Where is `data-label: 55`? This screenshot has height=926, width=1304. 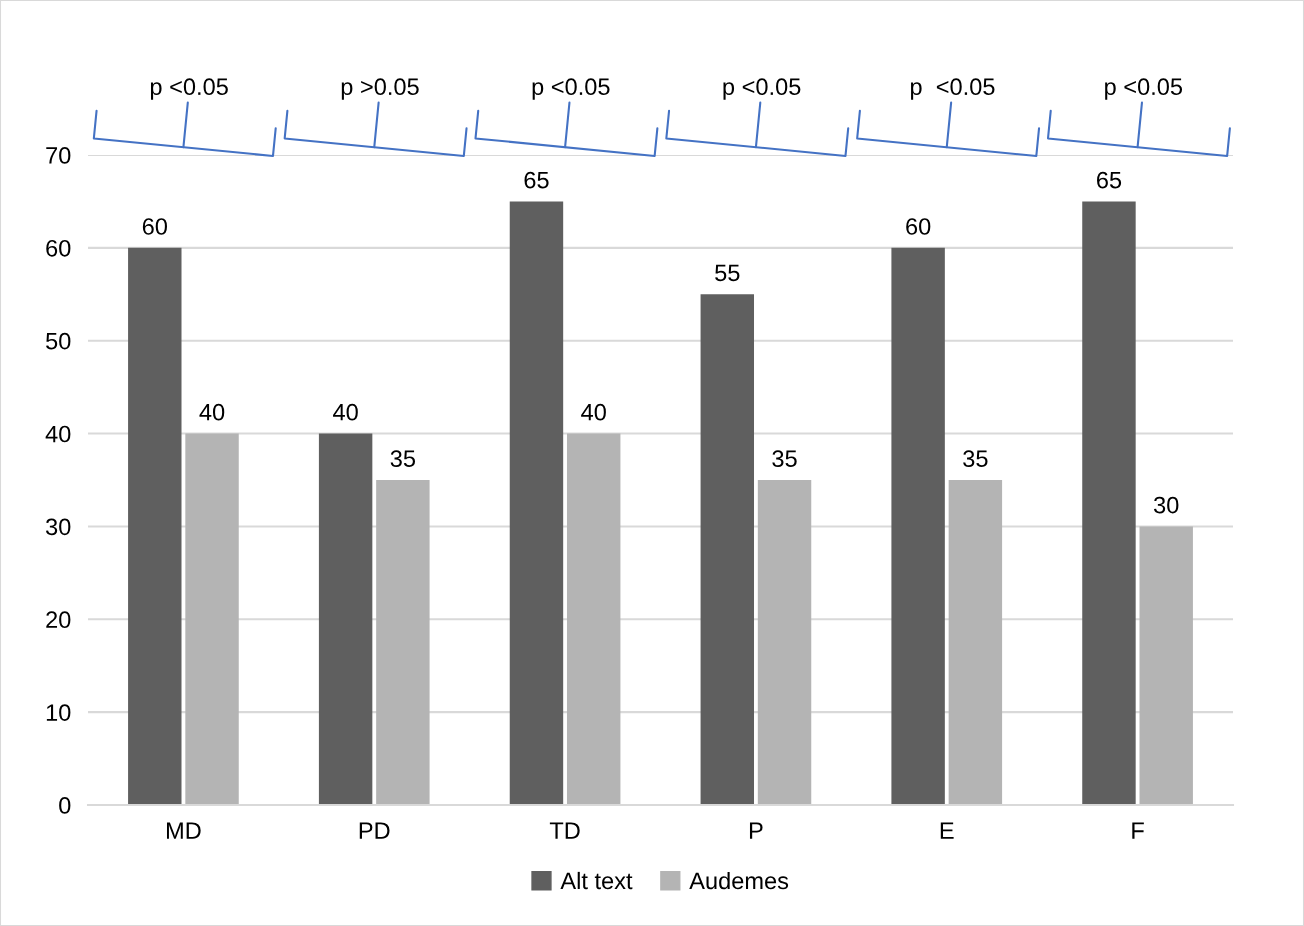
data-label: 55 is located at coordinates (727, 273).